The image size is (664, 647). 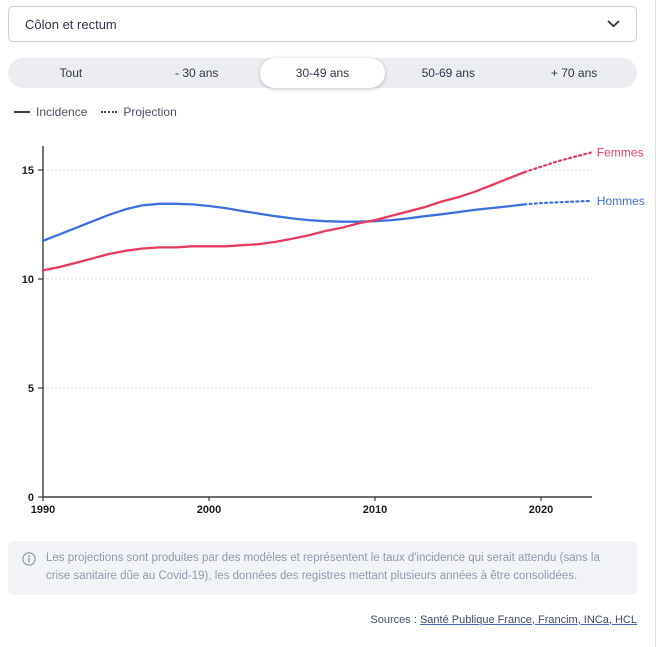 What do you see at coordinates (574, 73) in the screenshot?
I see `tab-plus-70-ans: + 70 ans` at bounding box center [574, 73].